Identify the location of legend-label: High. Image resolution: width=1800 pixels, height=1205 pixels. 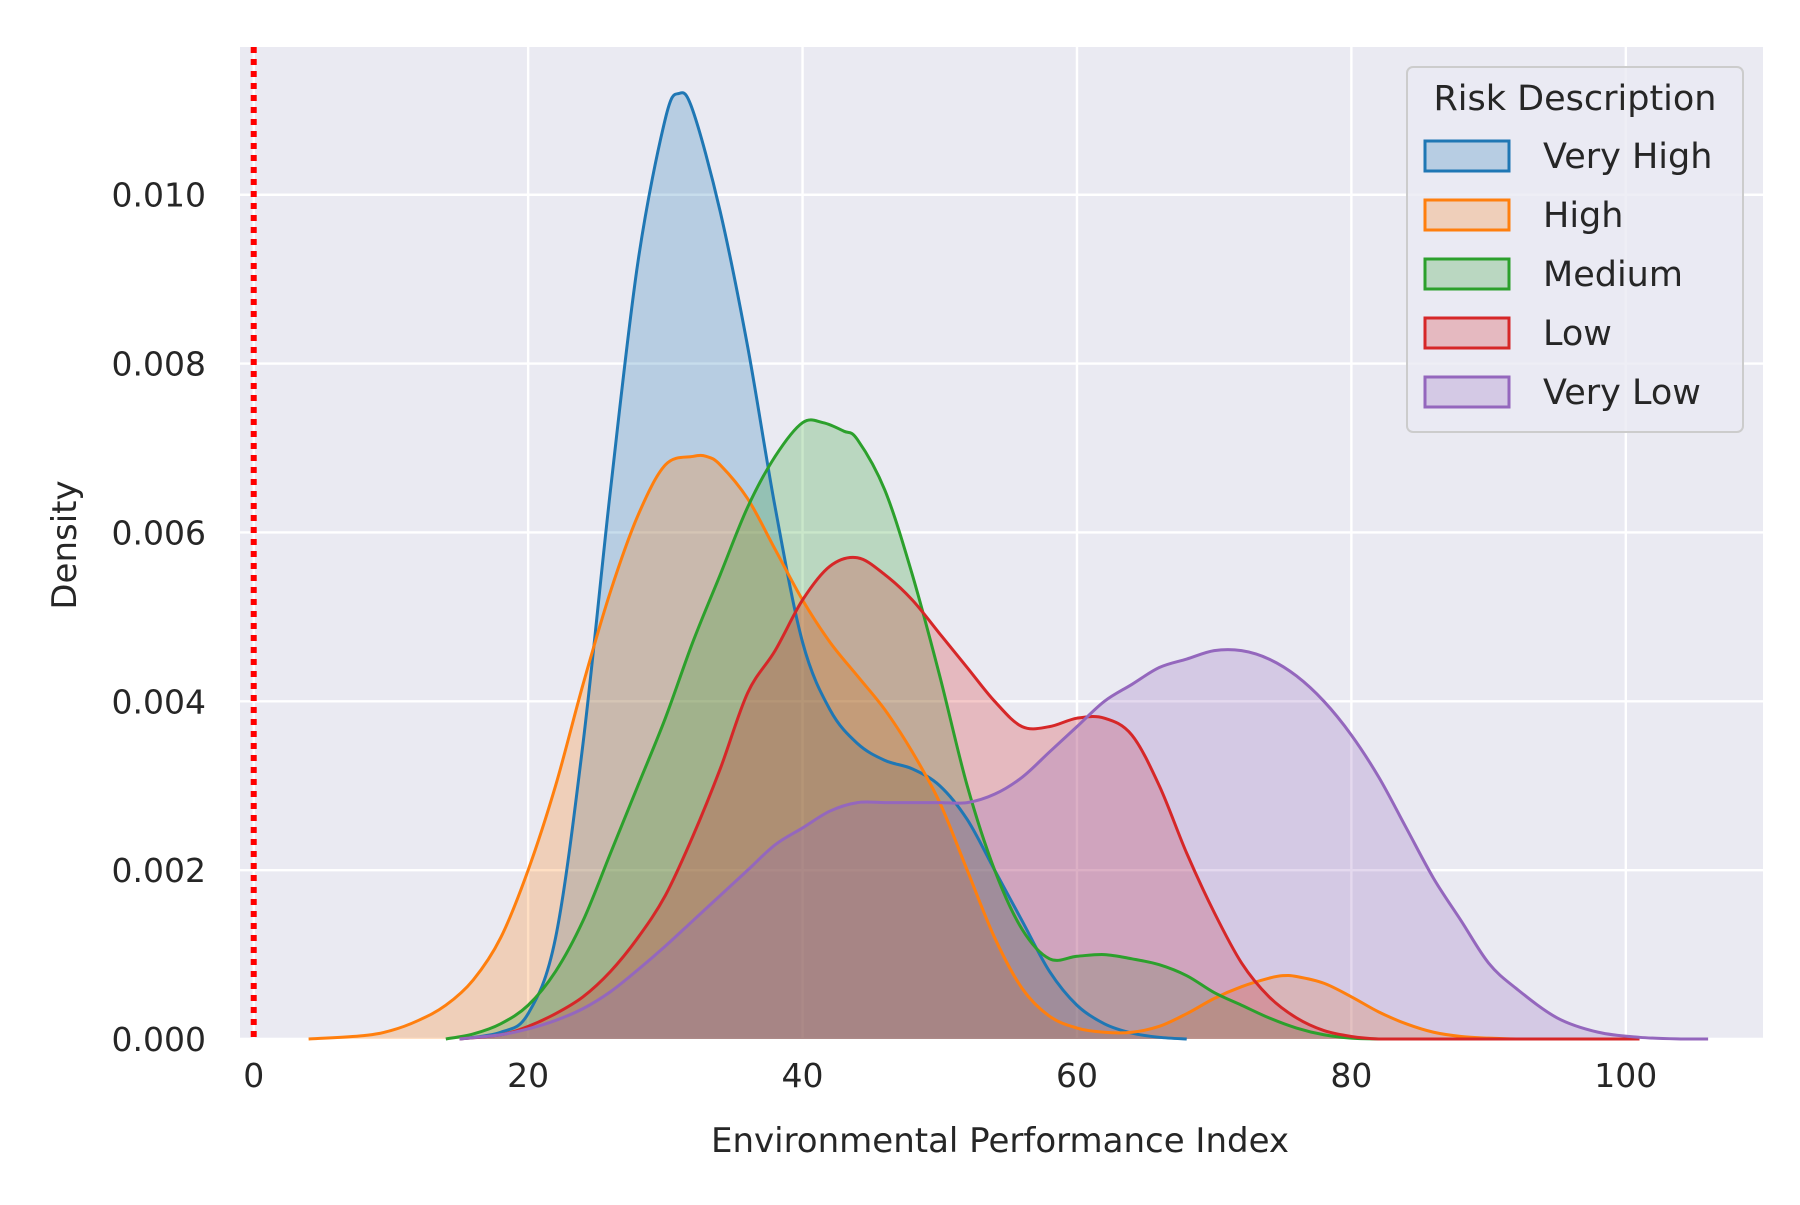
(1583, 216).